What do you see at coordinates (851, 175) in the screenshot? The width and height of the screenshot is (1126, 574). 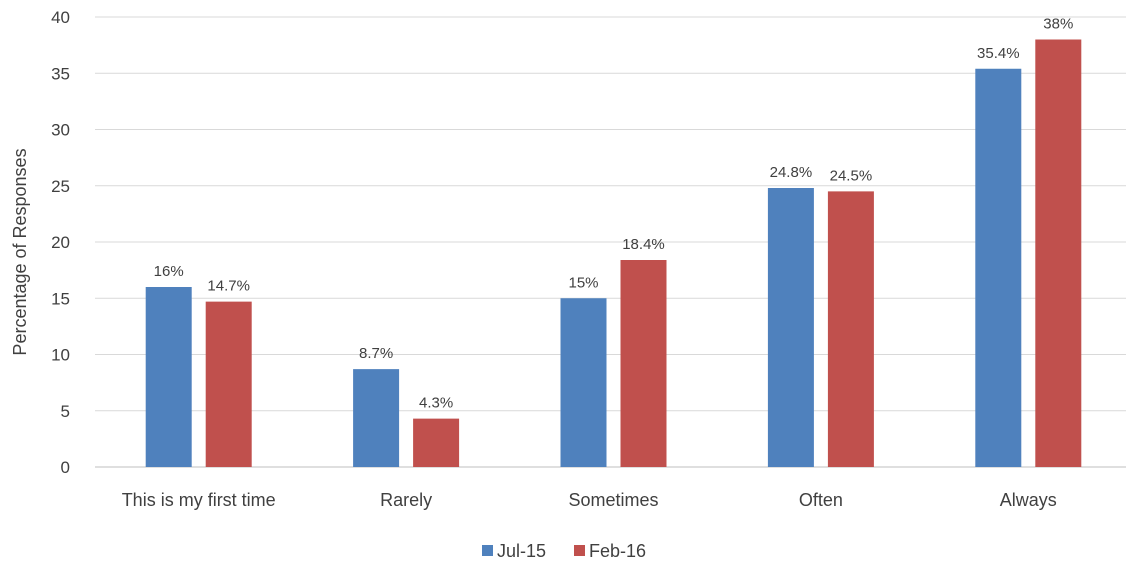 I see `data-label: 24.5%` at bounding box center [851, 175].